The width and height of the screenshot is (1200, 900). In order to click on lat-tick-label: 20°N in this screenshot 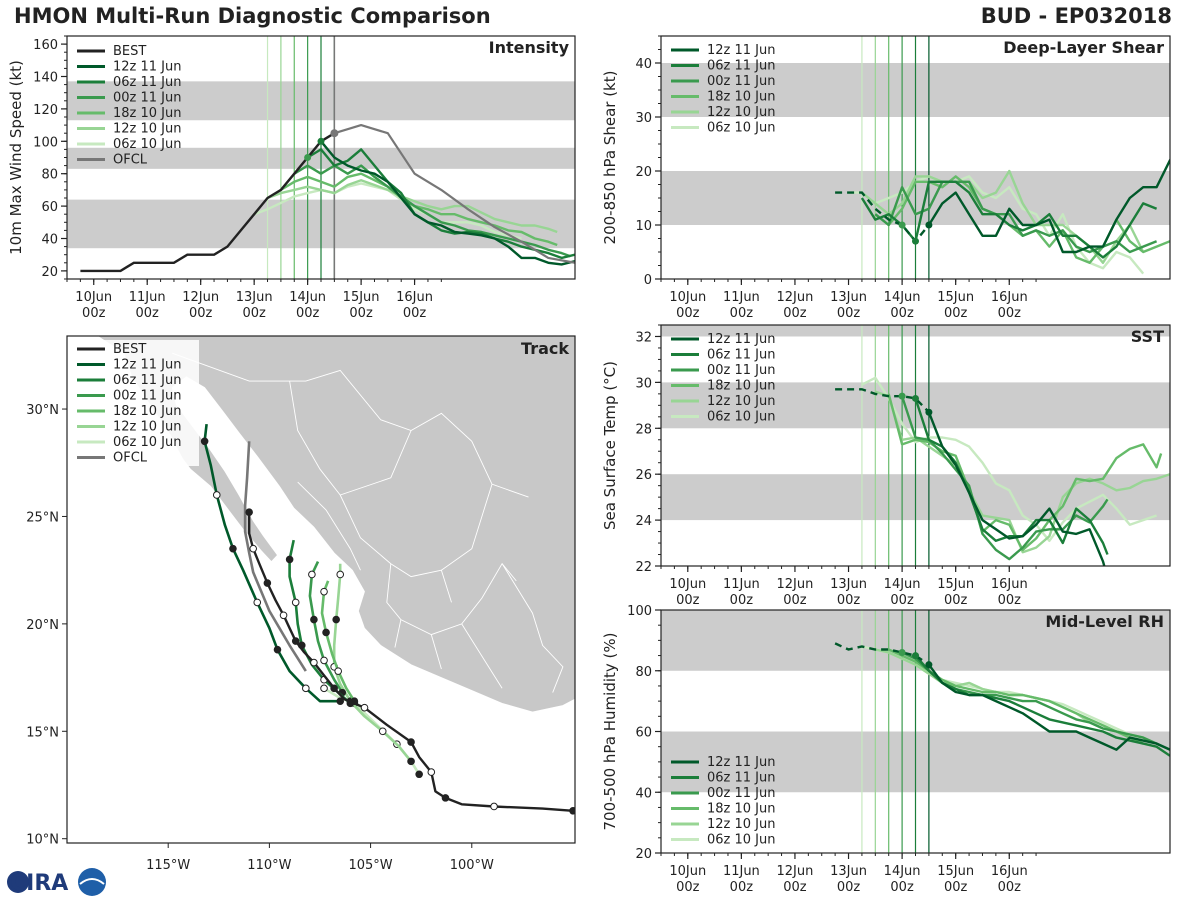, I will do `click(42, 625)`.